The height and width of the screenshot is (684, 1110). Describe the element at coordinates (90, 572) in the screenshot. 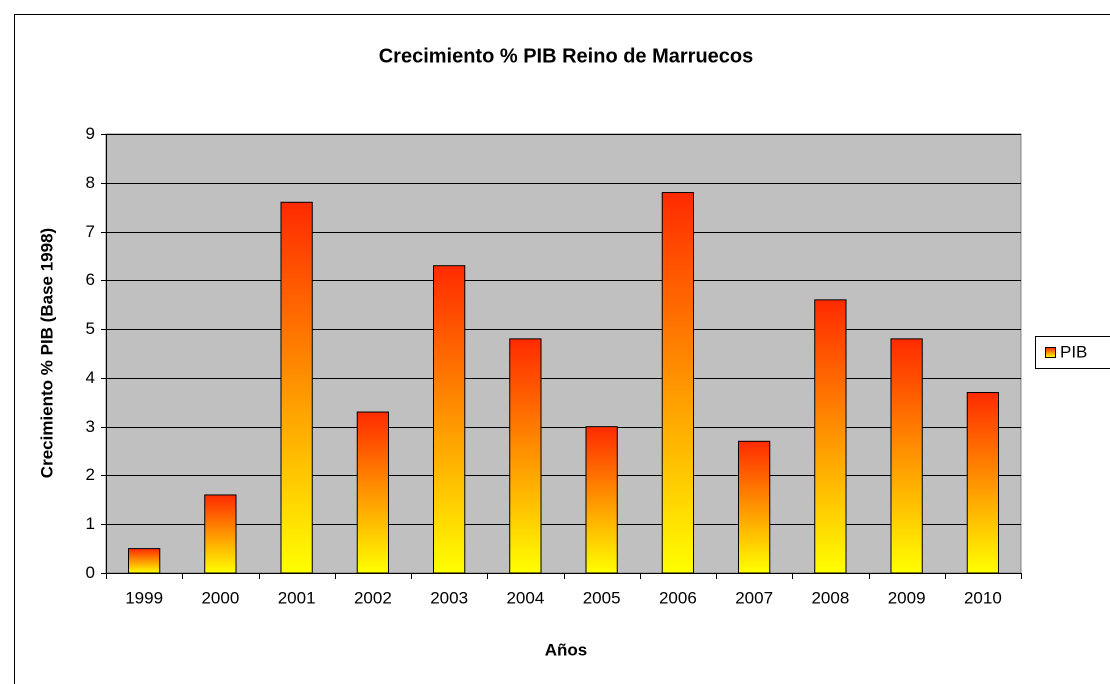

I see `y-tick-label: 0` at that location.